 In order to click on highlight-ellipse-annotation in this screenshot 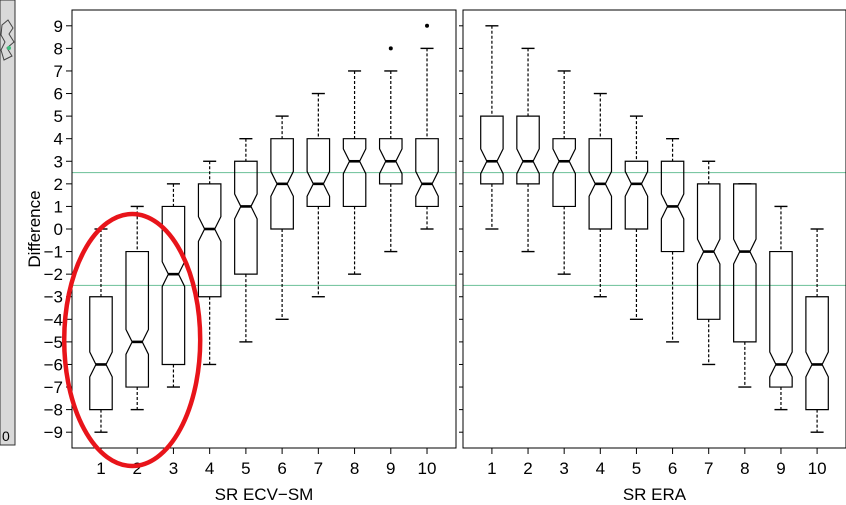, I will do `click(132, 340)`.